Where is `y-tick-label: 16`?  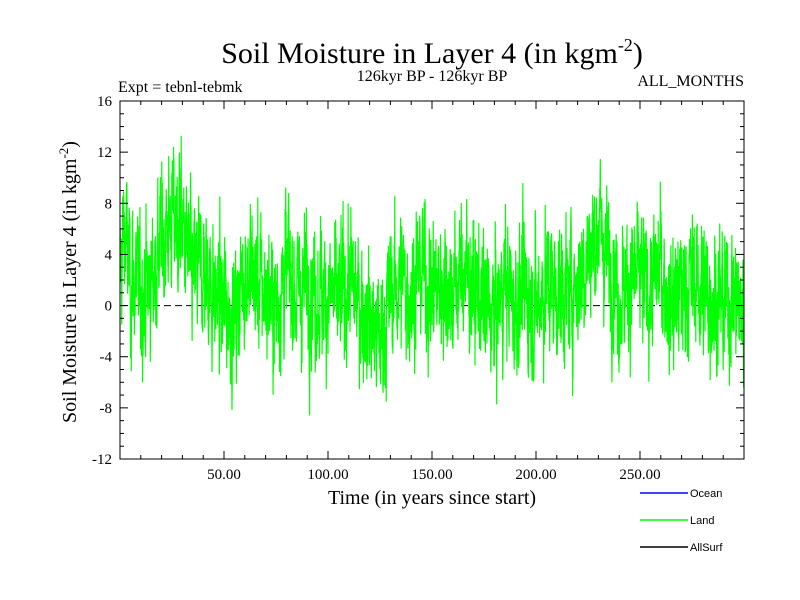
y-tick-label: 16 is located at coordinates (105, 102).